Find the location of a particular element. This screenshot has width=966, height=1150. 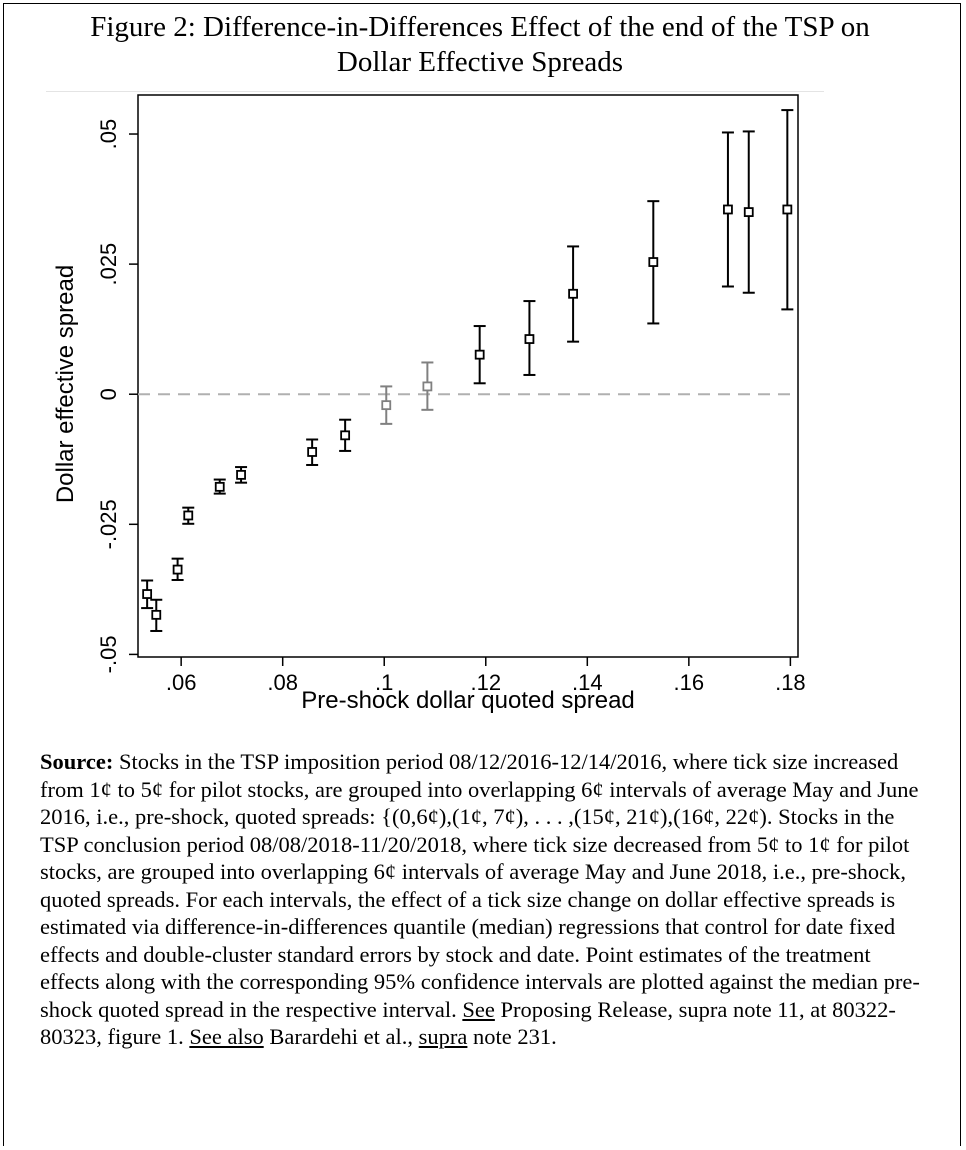

y-axis-ticks: -.05 -.025 0 .025 .05 is located at coordinates (117, 396).